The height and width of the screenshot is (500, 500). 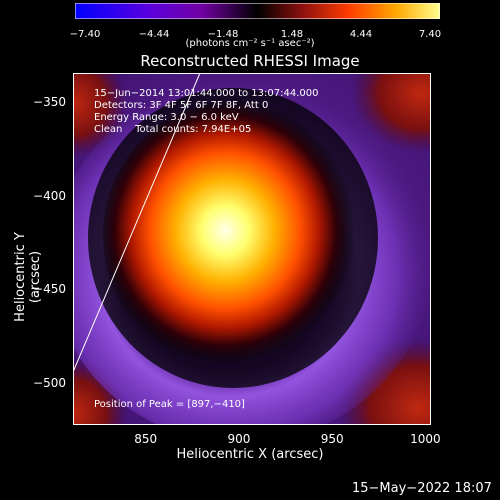 I want to click on time-range: 15−Jun−2014 13:01:44.000 to 13:07:44.000, so click(x=206, y=93).